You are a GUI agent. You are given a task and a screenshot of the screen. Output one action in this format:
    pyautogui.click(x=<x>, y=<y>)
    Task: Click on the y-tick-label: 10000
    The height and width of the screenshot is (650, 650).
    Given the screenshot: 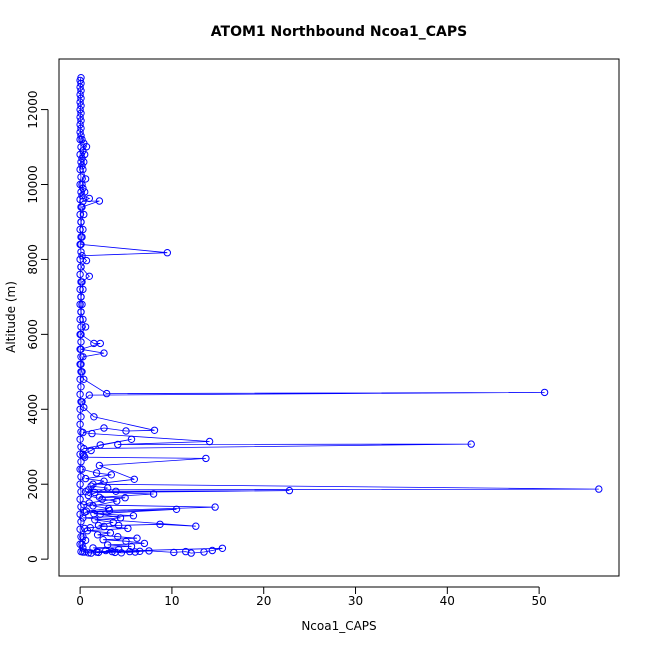 What is the action you would take?
    pyautogui.click(x=33, y=184)
    